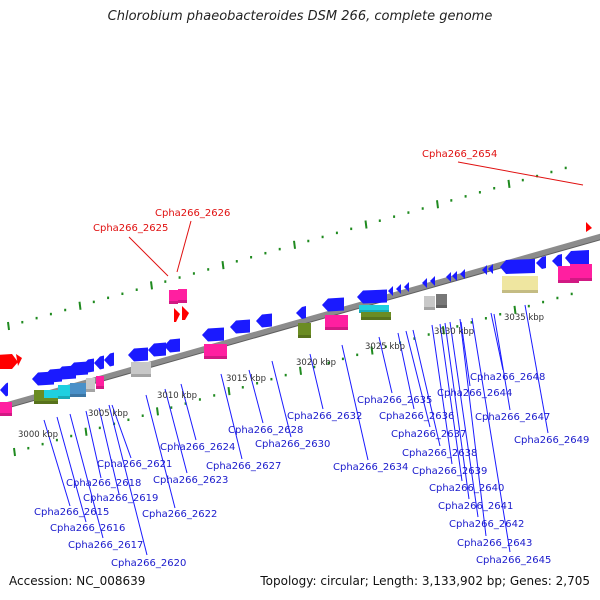  I want to click on gene-label-highlight: Cpha266_2626, so click(192, 213).